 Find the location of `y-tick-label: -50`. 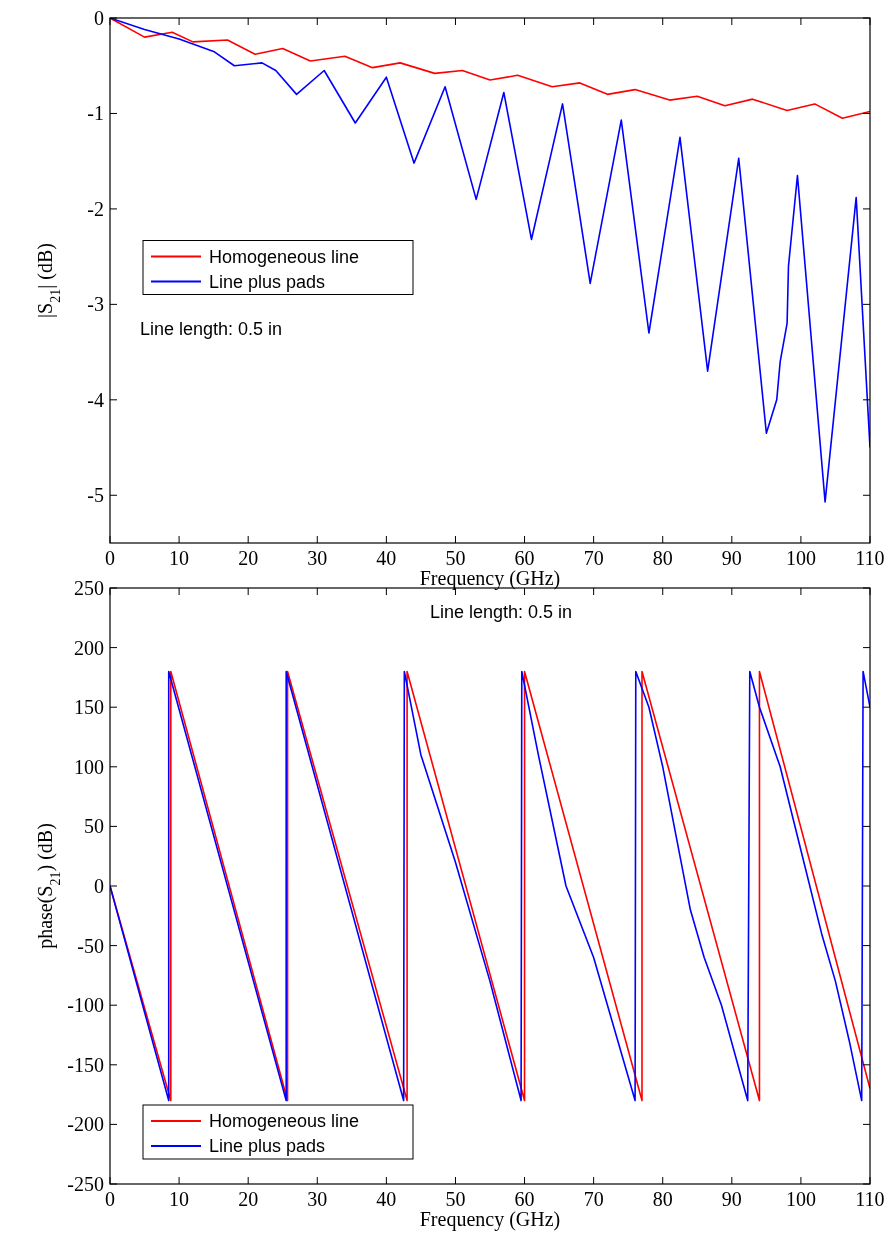

y-tick-label: -50 is located at coordinates (90, 945).